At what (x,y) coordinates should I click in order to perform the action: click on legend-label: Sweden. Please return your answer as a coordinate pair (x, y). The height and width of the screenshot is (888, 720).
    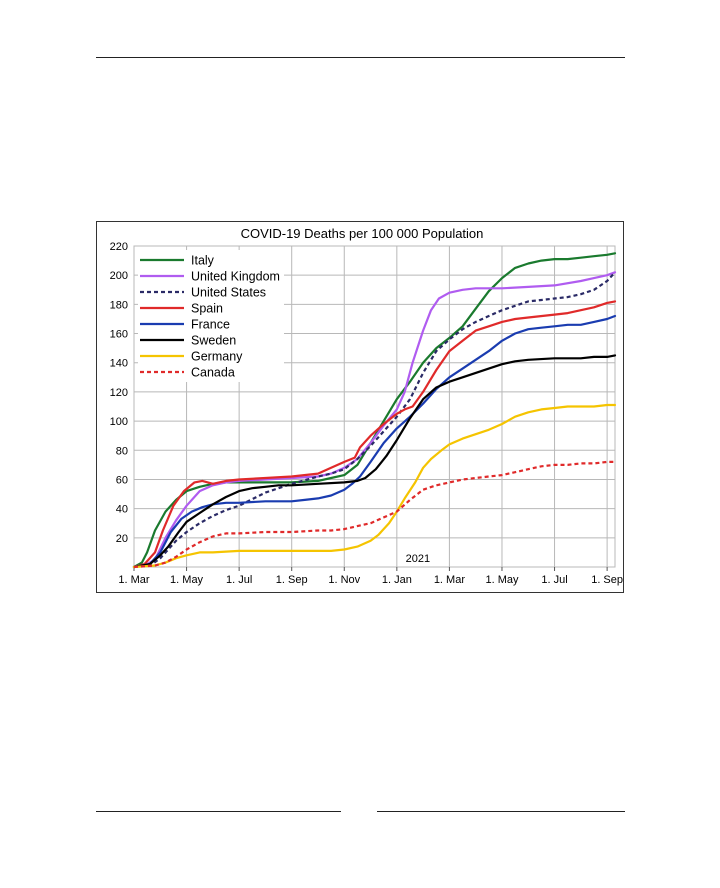
    Looking at the image, I should click on (213, 341).